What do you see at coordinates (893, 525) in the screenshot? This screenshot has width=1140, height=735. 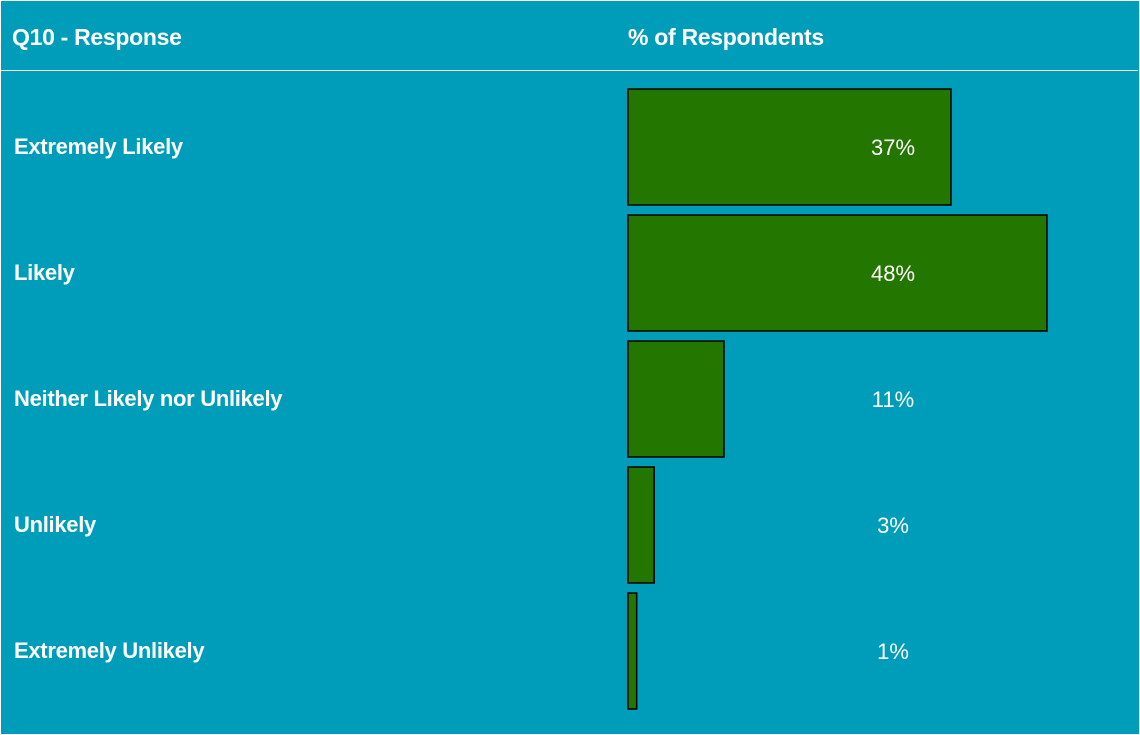 I see `bar-value-label: 3%` at bounding box center [893, 525].